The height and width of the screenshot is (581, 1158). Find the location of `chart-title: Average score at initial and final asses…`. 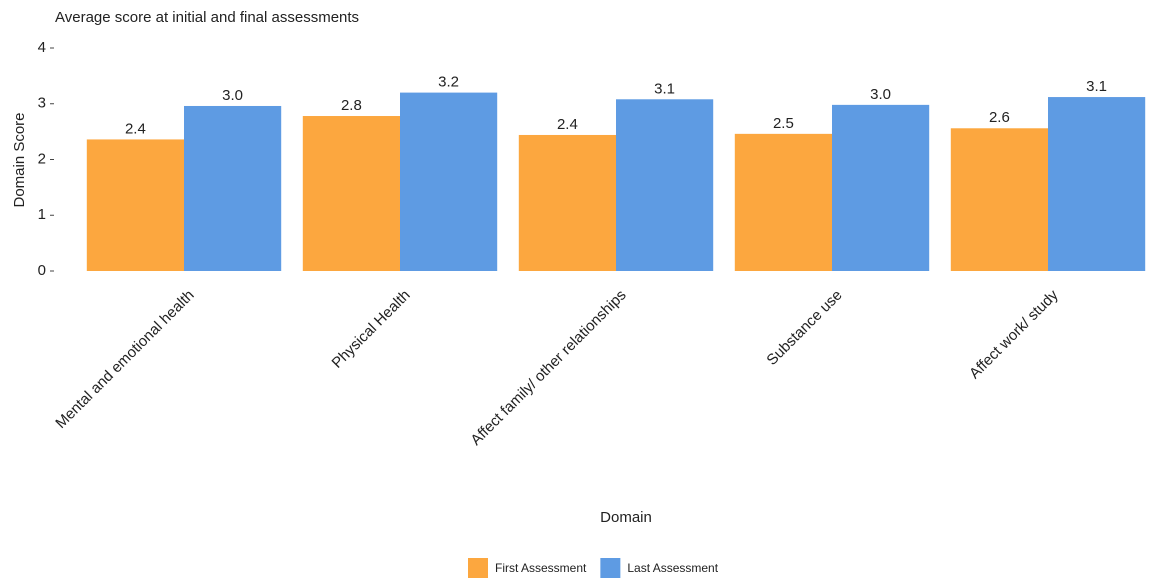

chart-title: Average score at initial and final asses… is located at coordinates (207, 17).